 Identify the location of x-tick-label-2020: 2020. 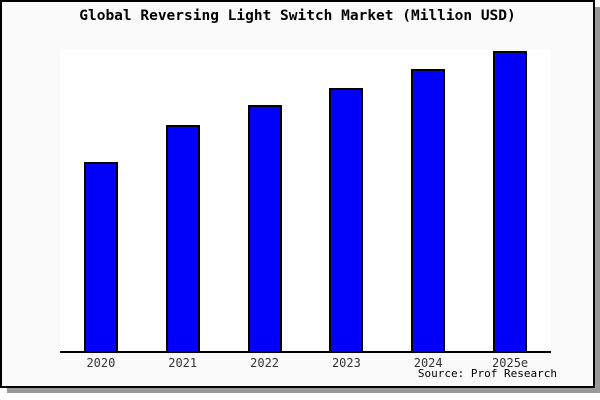
(101, 363).